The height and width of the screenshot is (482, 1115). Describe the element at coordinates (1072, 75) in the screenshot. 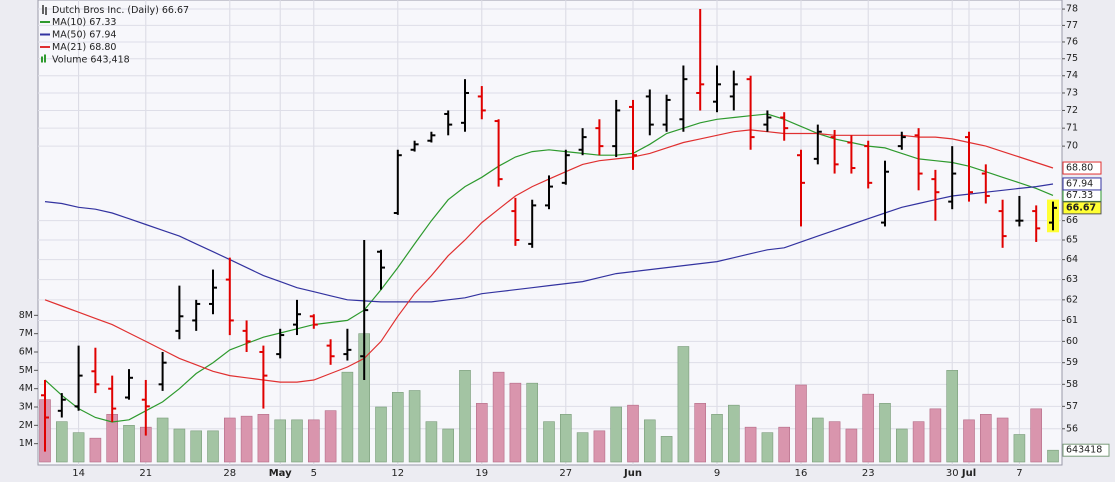

I see `y-tick-label: 74` at that location.